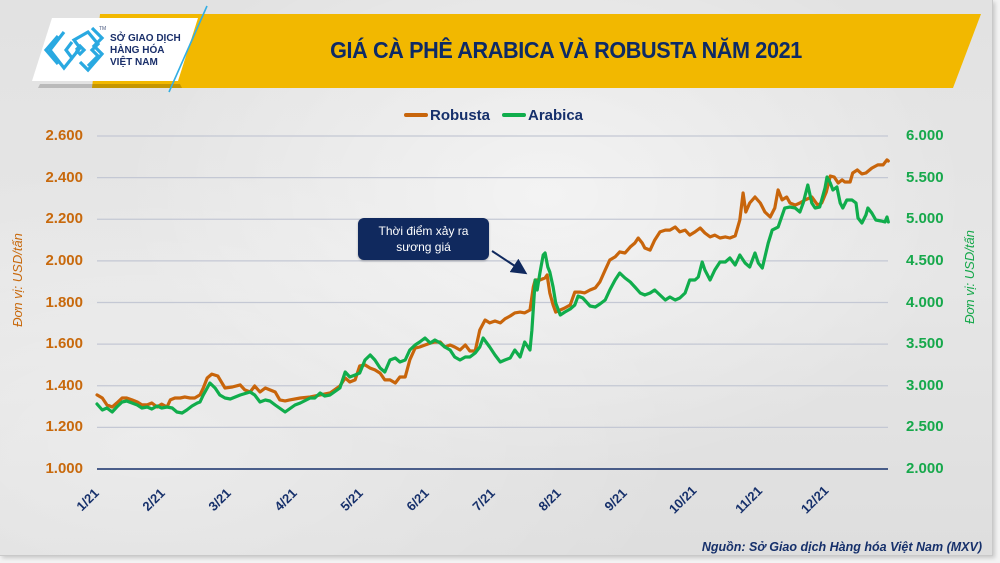 This screenshot has width=1000, height=563. Describe the element at coordinates (460, 115) in the screenshot. I see `legend-label-robusta: Robusta` at that location.